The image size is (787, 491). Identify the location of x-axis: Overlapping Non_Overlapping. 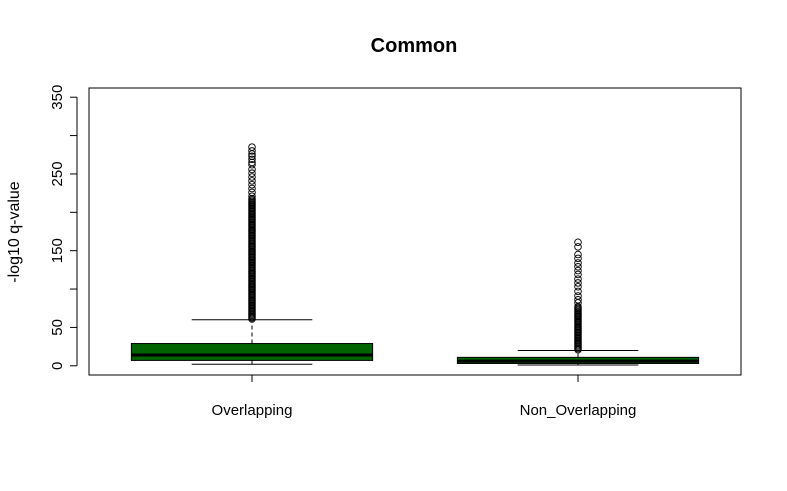
(424, 397).